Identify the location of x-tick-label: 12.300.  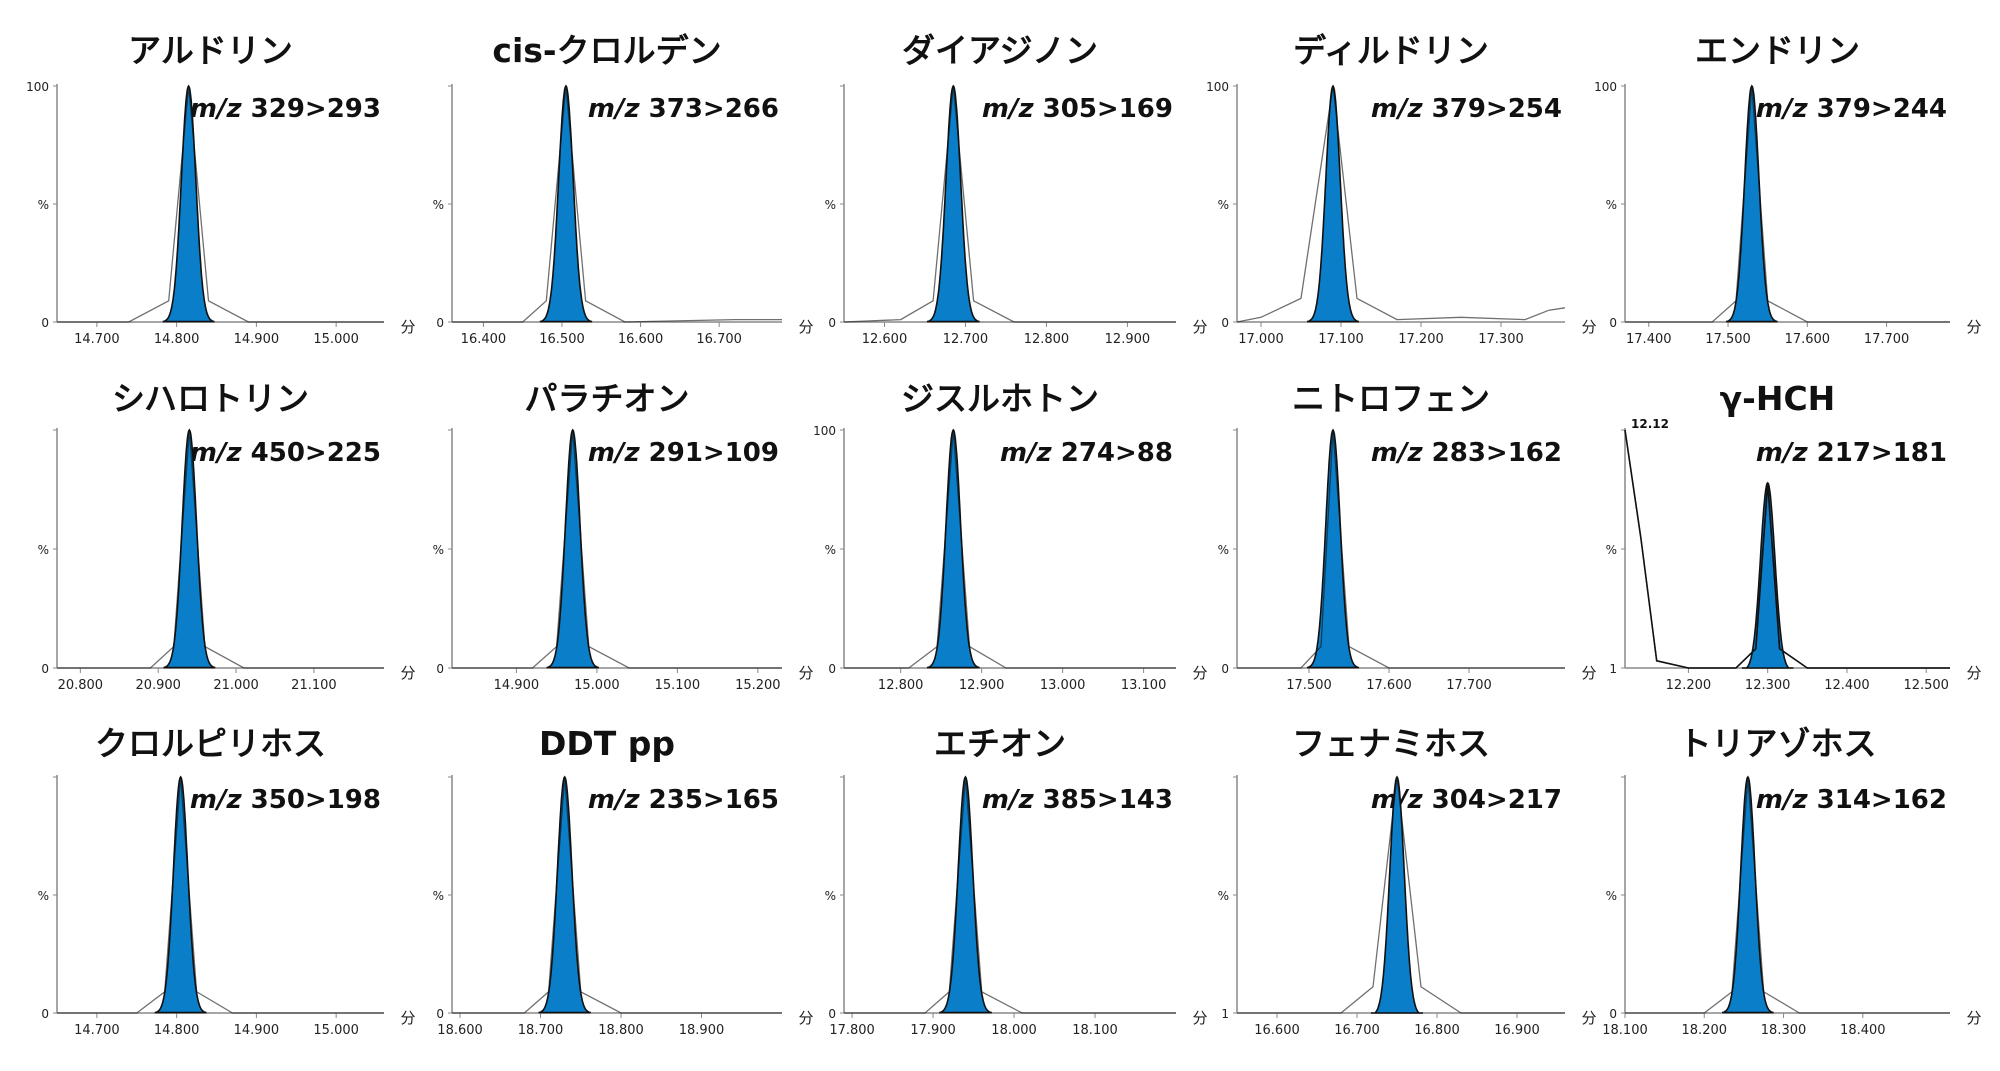
(1768, 685).